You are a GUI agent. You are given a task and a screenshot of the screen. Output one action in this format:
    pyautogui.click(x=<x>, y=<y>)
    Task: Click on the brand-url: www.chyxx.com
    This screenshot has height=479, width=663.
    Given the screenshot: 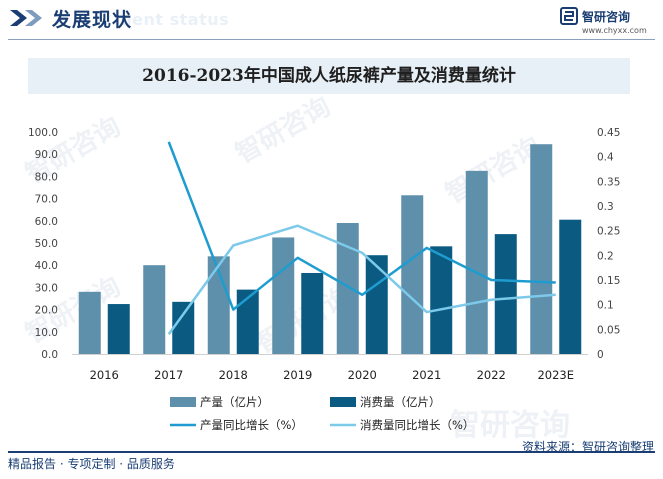 What is the action you would take?
    pyautogui.click(x=614, y=30)
    